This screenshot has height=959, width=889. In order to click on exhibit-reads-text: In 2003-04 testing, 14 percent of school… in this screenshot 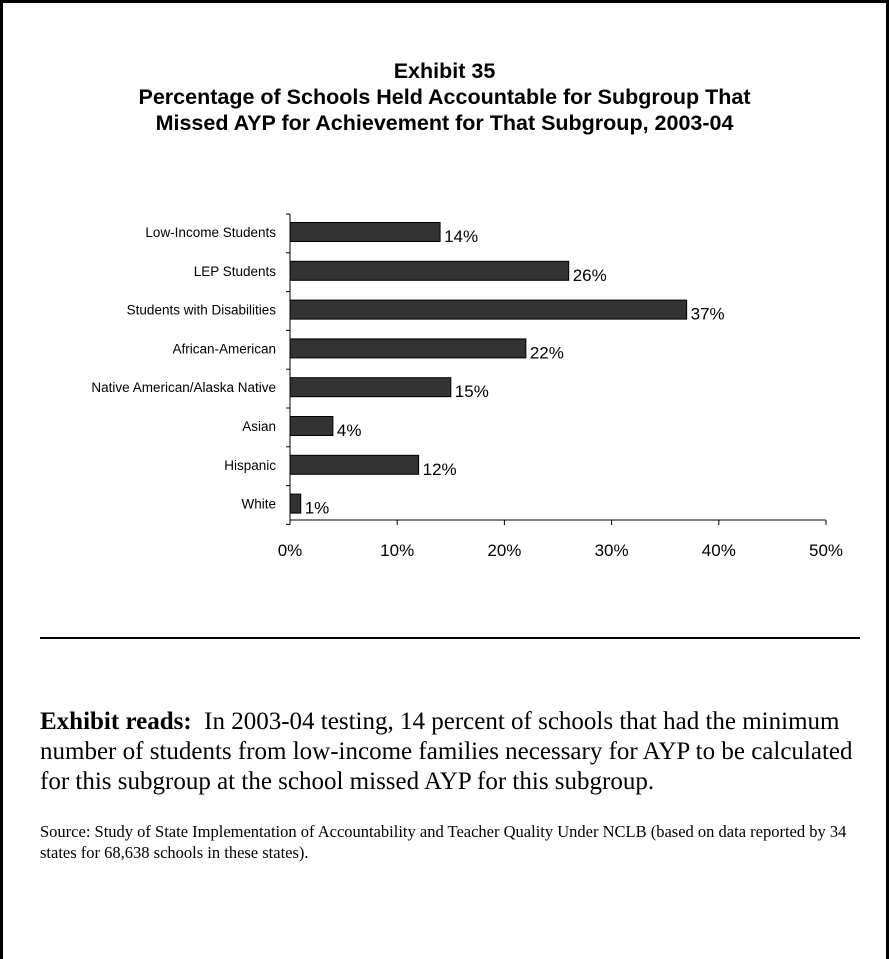, I will do `click(446, 751)`.